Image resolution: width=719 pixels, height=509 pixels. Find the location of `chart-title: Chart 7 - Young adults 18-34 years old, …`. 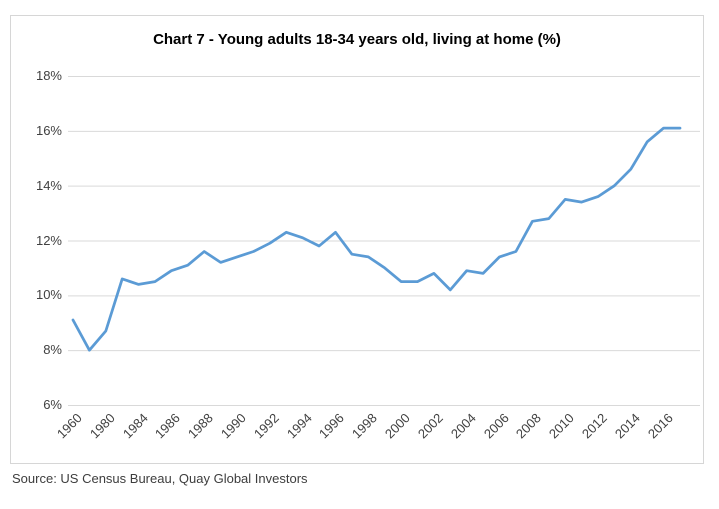

chart-title: Chart 7 - Young adults 18-34 years old, … is located at coordinates (357, 39).